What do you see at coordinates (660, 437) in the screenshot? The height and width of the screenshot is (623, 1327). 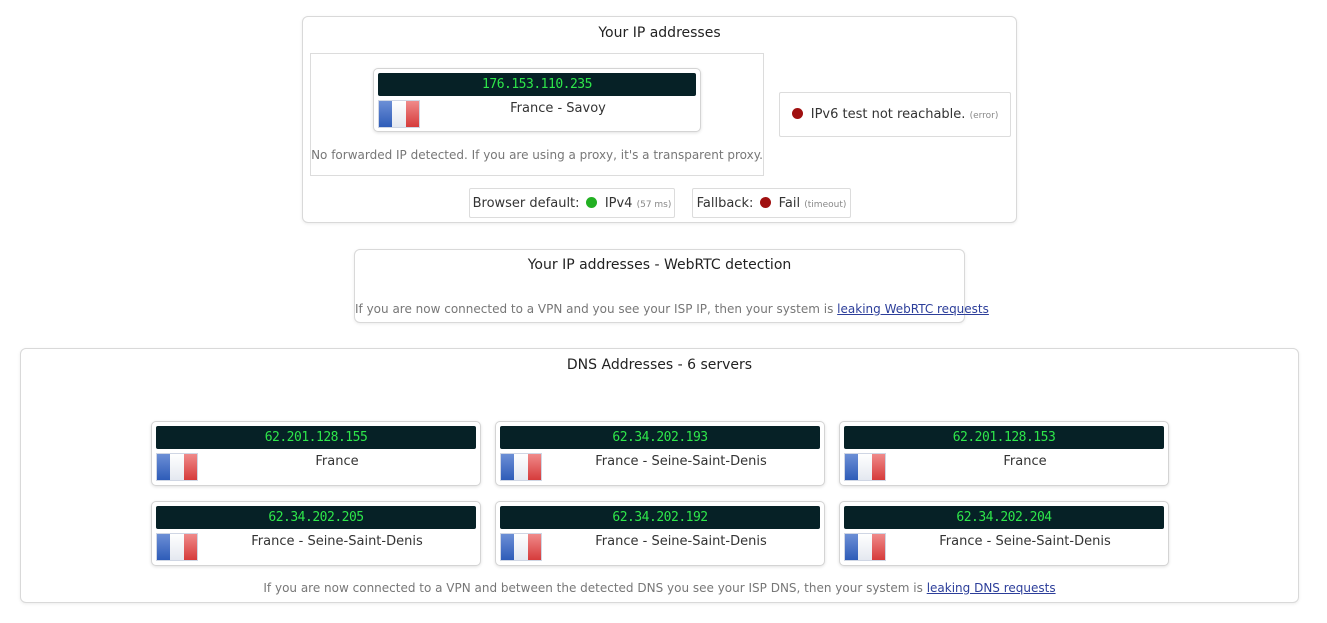 I see `dns-ip-address: 62.34.202.193` at bounding box center [660, 437].